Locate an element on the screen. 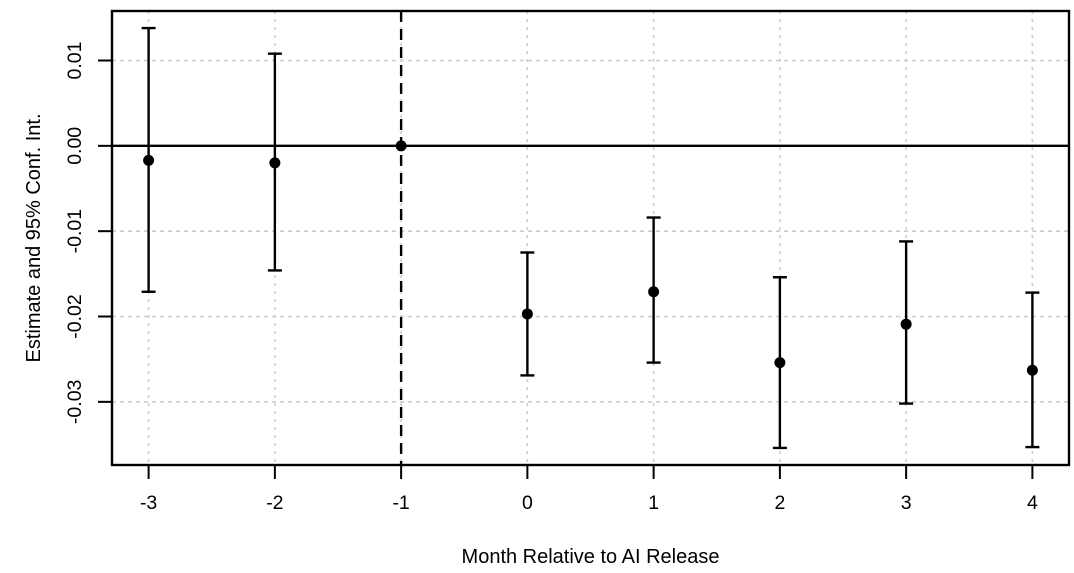  x-tick-label: -1 is located at coordinates (400, 503).